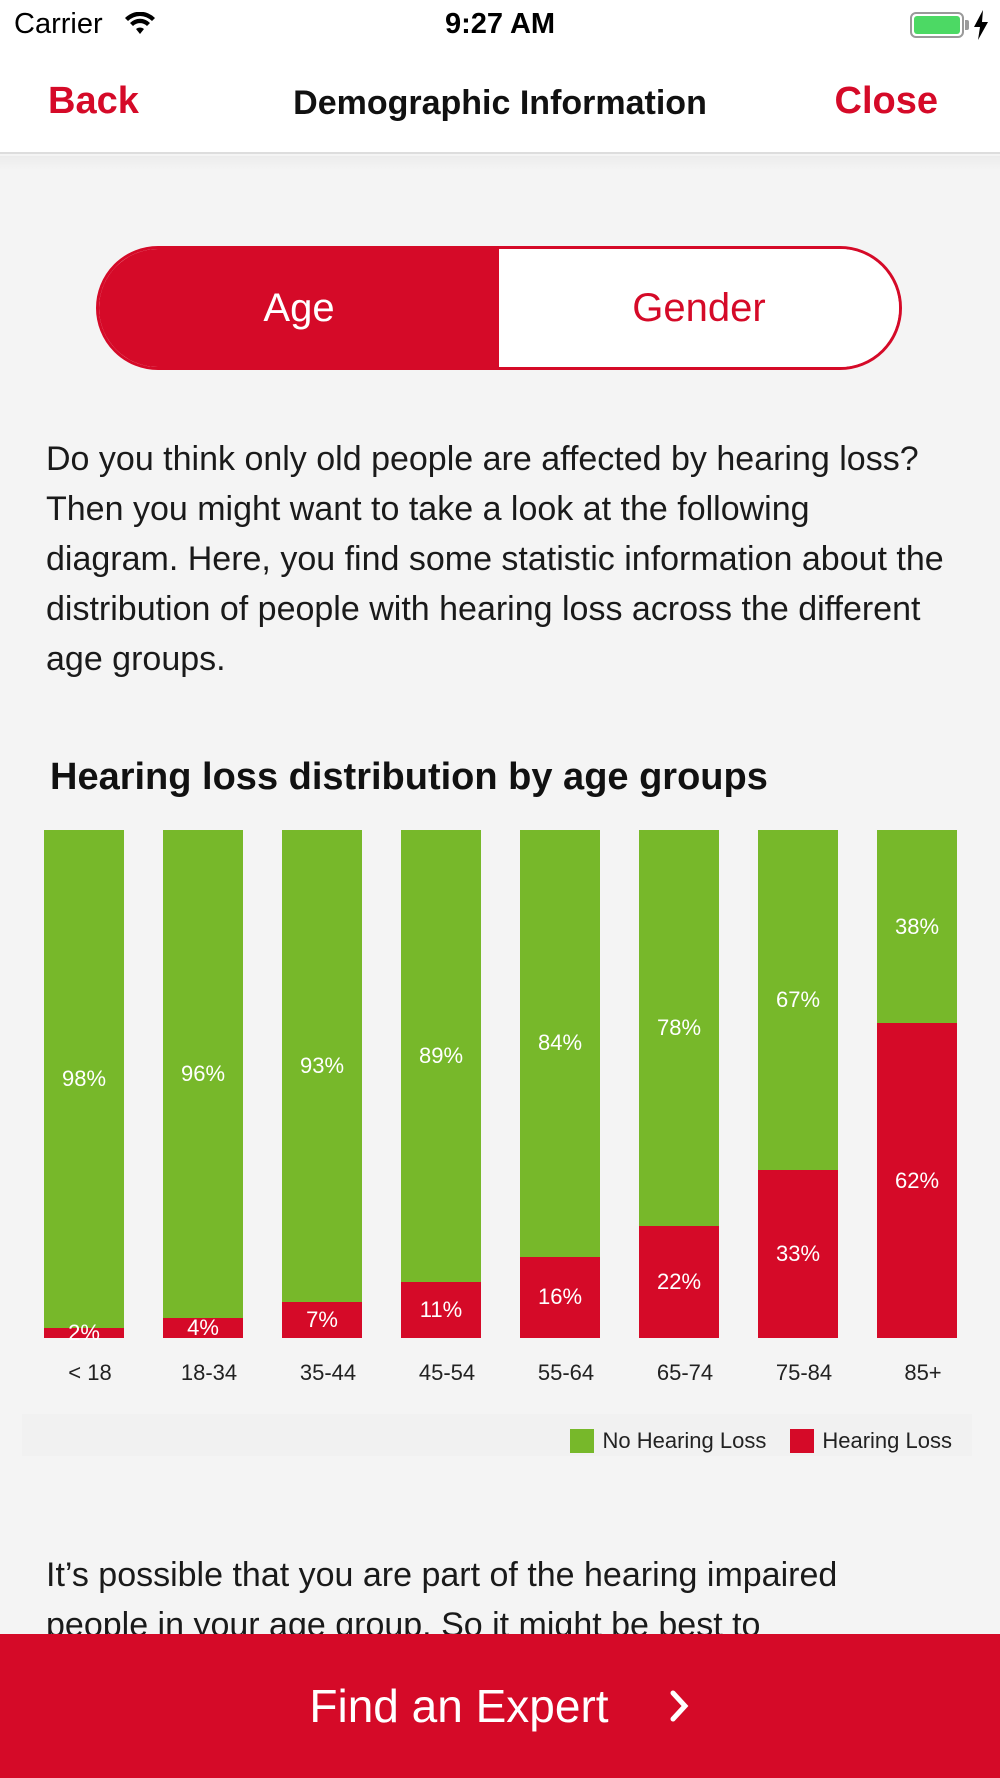 The width and height of the screenshot is (1000, 1778). I want to click on close-button: Close, so click(886, 101).